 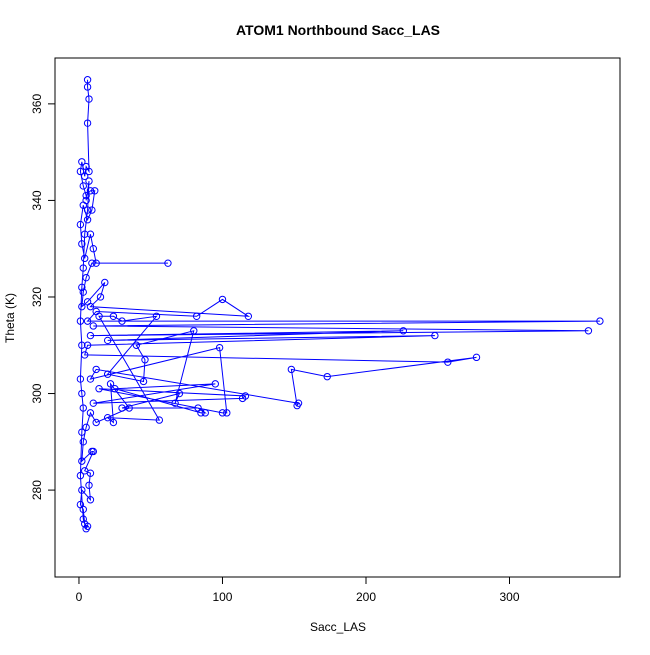 I want to click on y-tick-label: 280, so click(x=37, y=490).